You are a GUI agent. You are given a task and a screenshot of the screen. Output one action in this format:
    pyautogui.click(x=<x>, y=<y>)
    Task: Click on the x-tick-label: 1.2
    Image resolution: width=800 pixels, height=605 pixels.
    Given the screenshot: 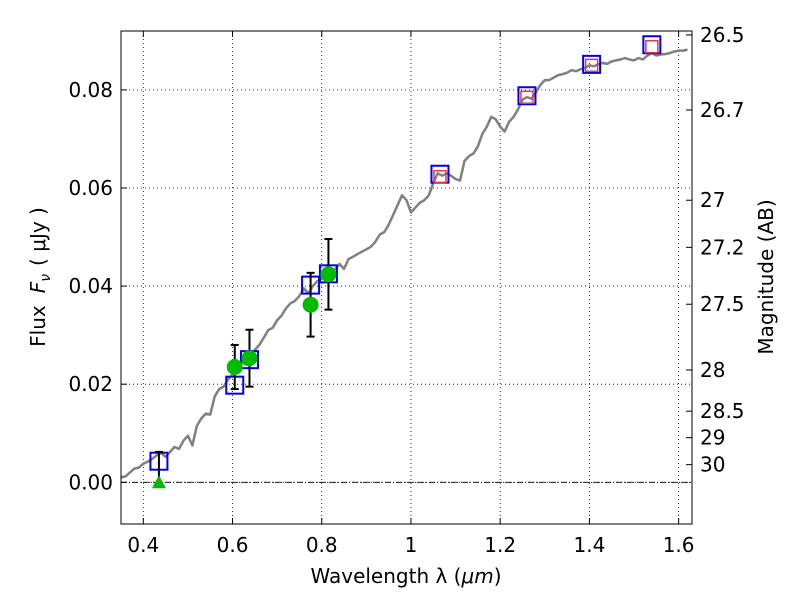 What is the action you would take?
    pyautogui.click(x=500, y=545)
    